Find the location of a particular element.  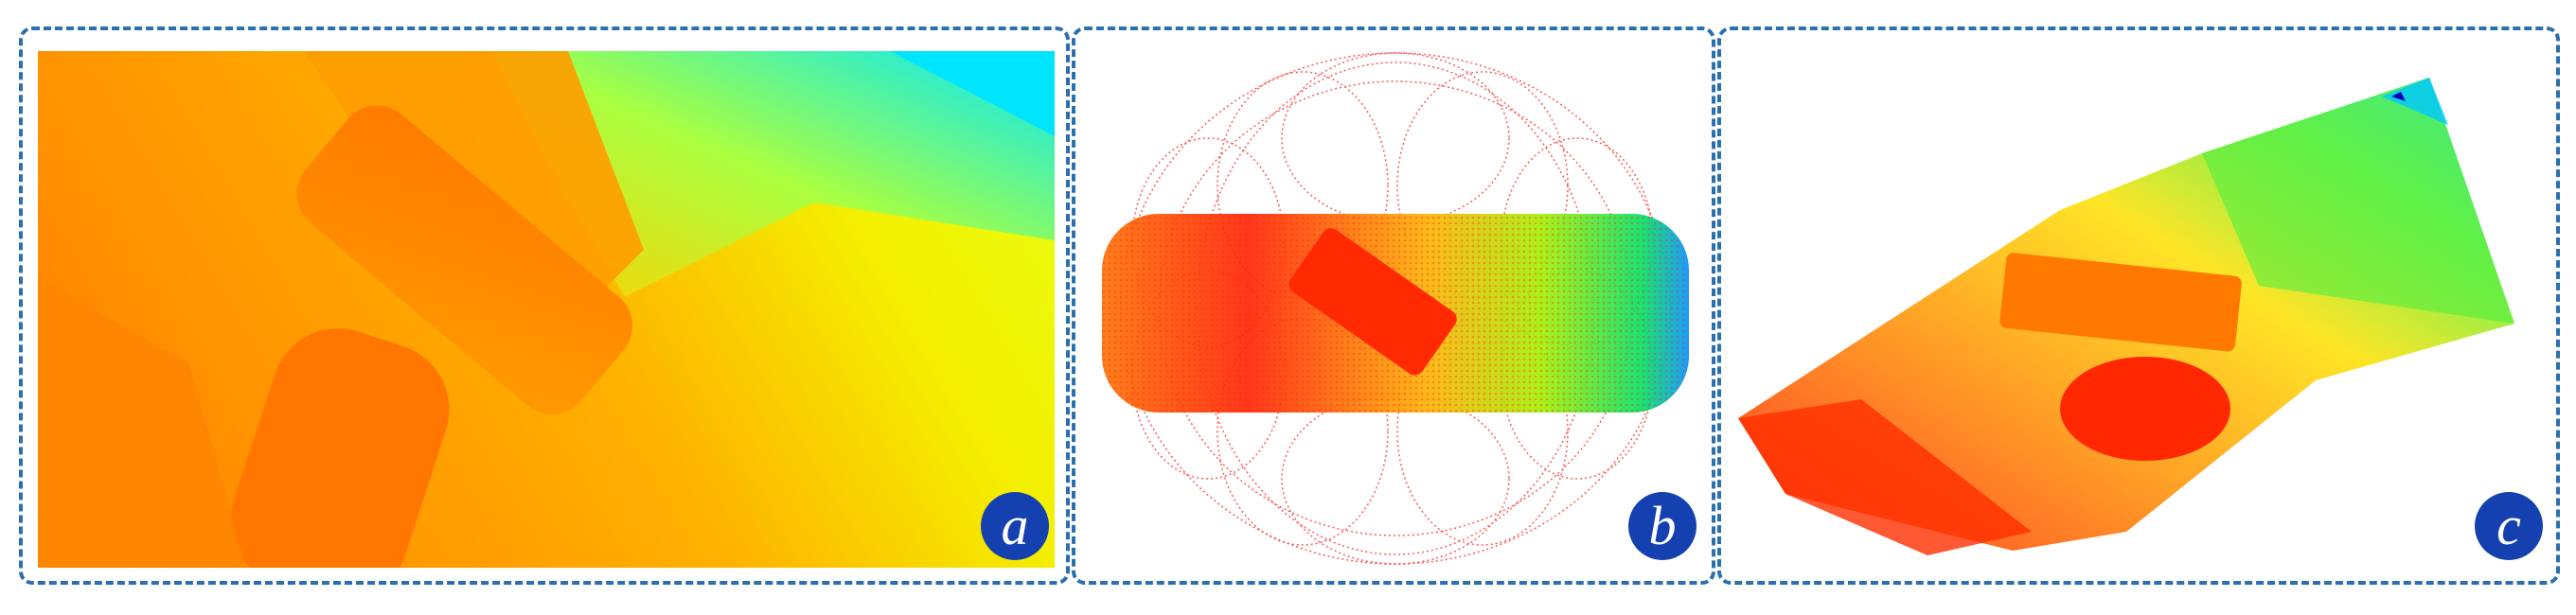

panel-label-b: b is located at coordinates (1663, 525).